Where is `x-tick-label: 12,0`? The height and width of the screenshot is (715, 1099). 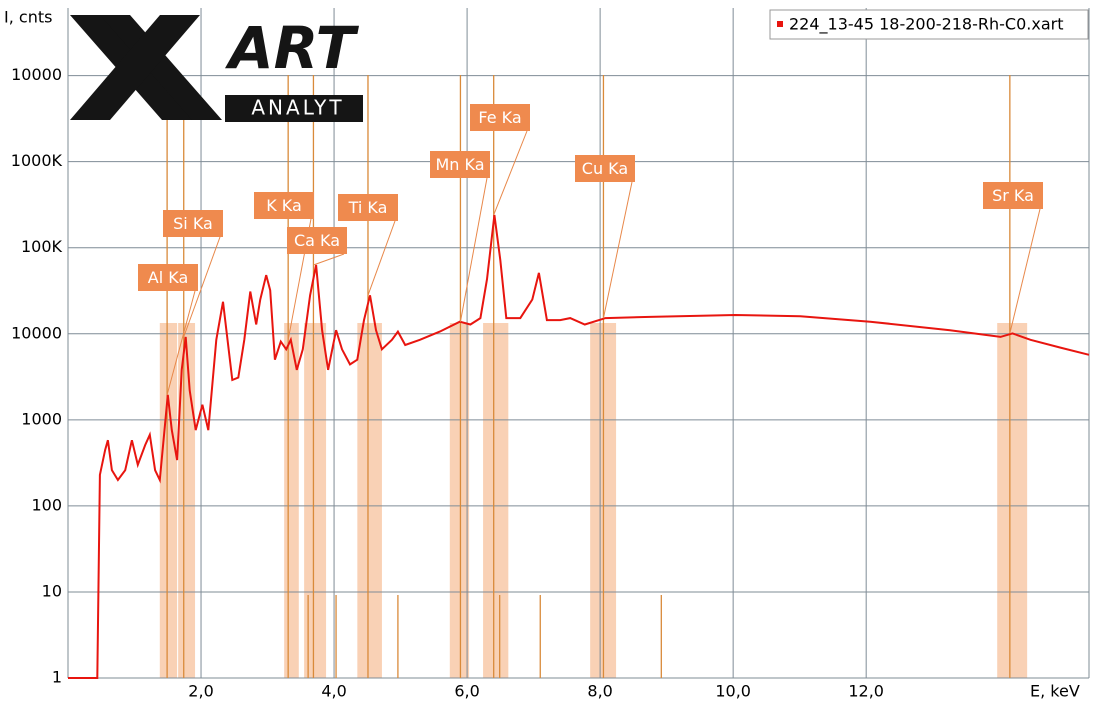 x-tick-label: 12,0 is located at coordinates (866, 691).